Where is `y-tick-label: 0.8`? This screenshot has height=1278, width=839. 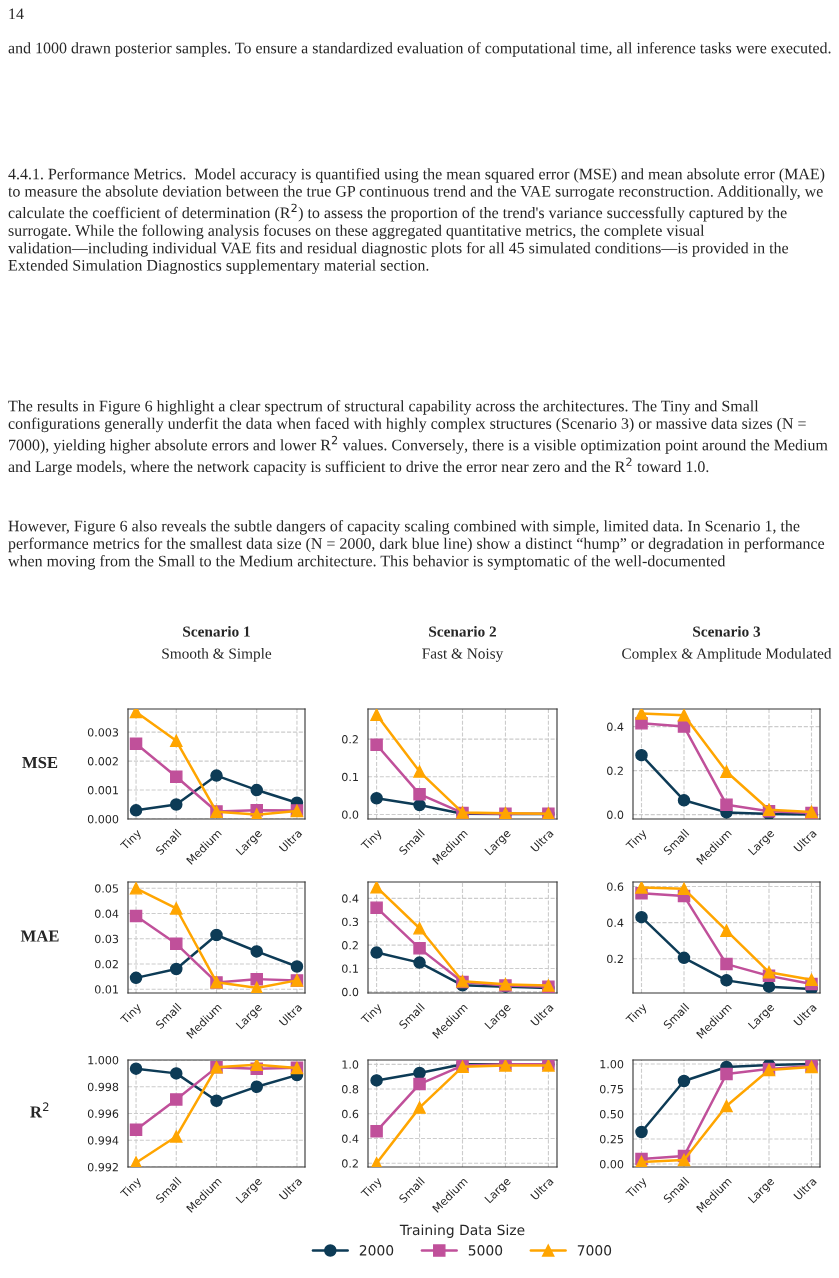
y-tick-label: 0.8 is located at coordinates (350, 1089).